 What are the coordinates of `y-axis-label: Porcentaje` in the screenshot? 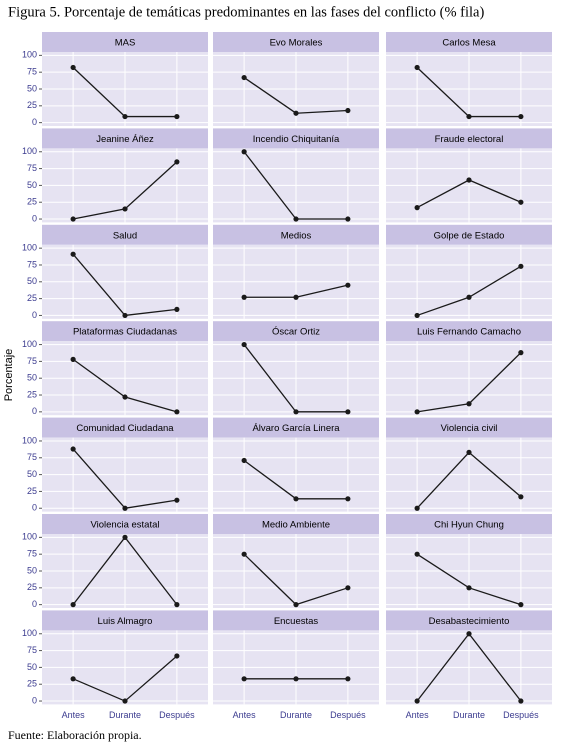 It's located at (9, 375).